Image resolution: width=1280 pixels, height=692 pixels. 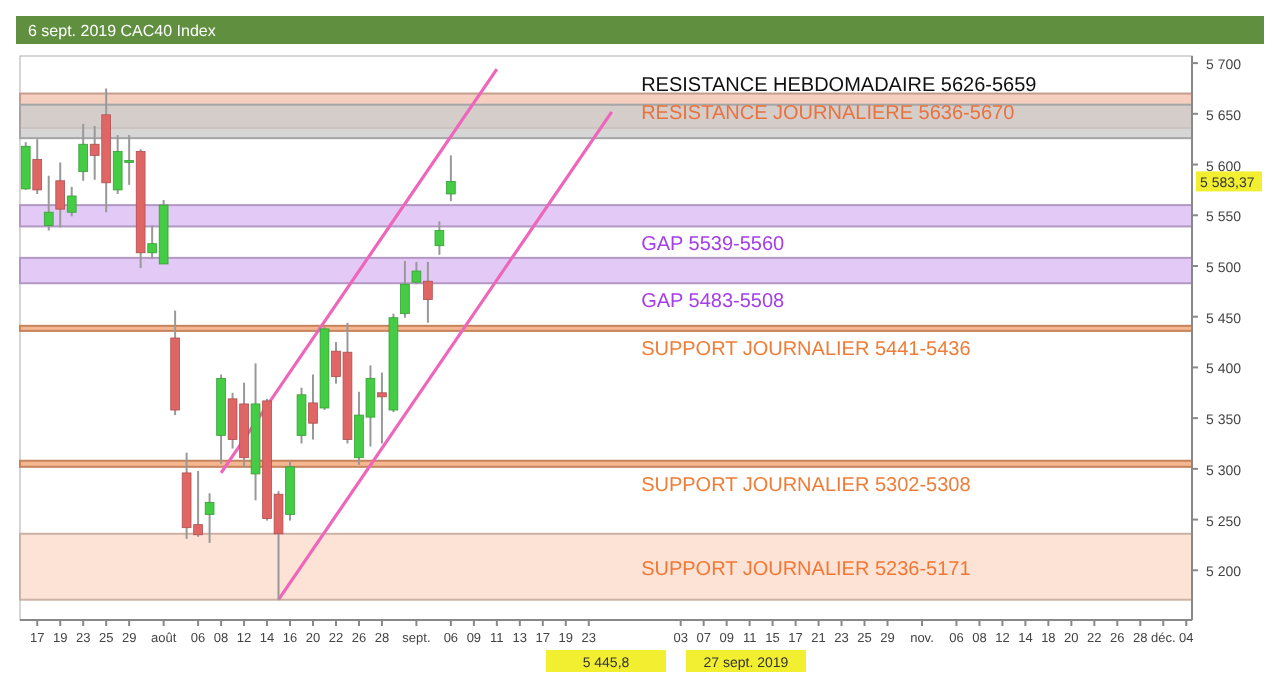 What do you see at coordinates (806, 485) in the screenshot?
I see `band-label: SUPPORT JOURNALIER 5302-5308` at bounding box center [806, 485].